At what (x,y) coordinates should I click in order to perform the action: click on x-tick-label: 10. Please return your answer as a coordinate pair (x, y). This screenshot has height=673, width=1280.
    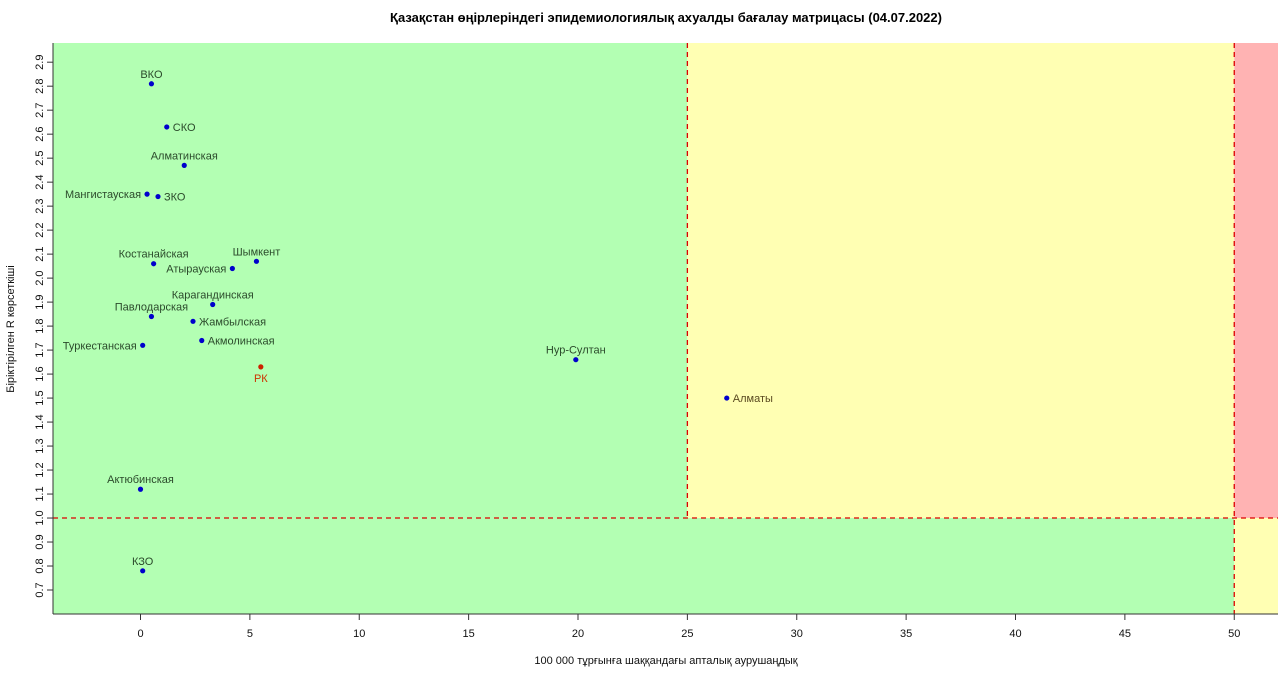
    Looking at the image, I should click on (359, 634).